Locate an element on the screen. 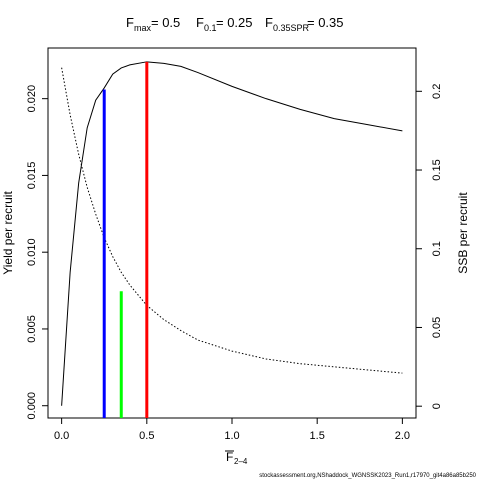  x-tick-label: 0.5 is located at coordinates (146, 436).